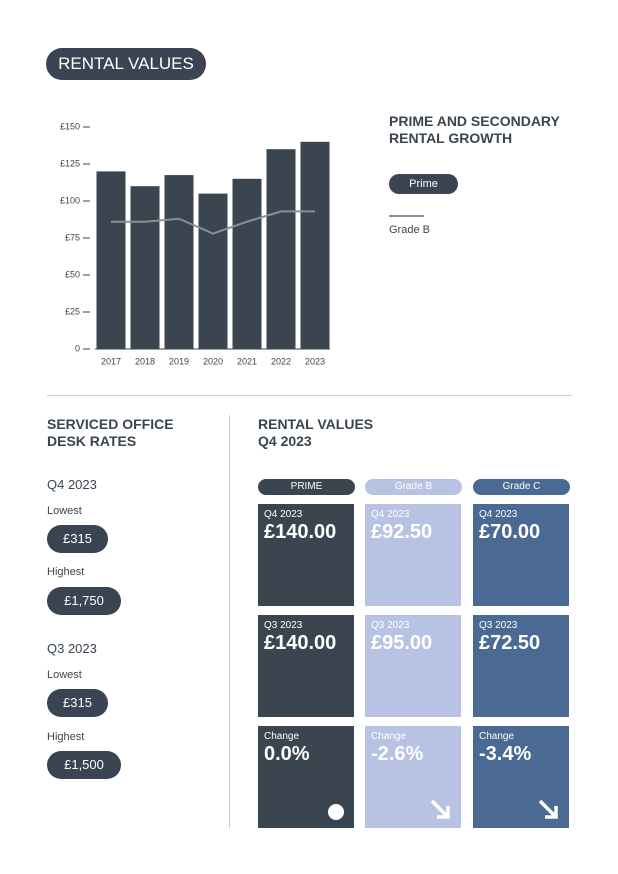 This screenshot has width=618, height=874. I want to click on period: Q3 2023, so click(72, 648).